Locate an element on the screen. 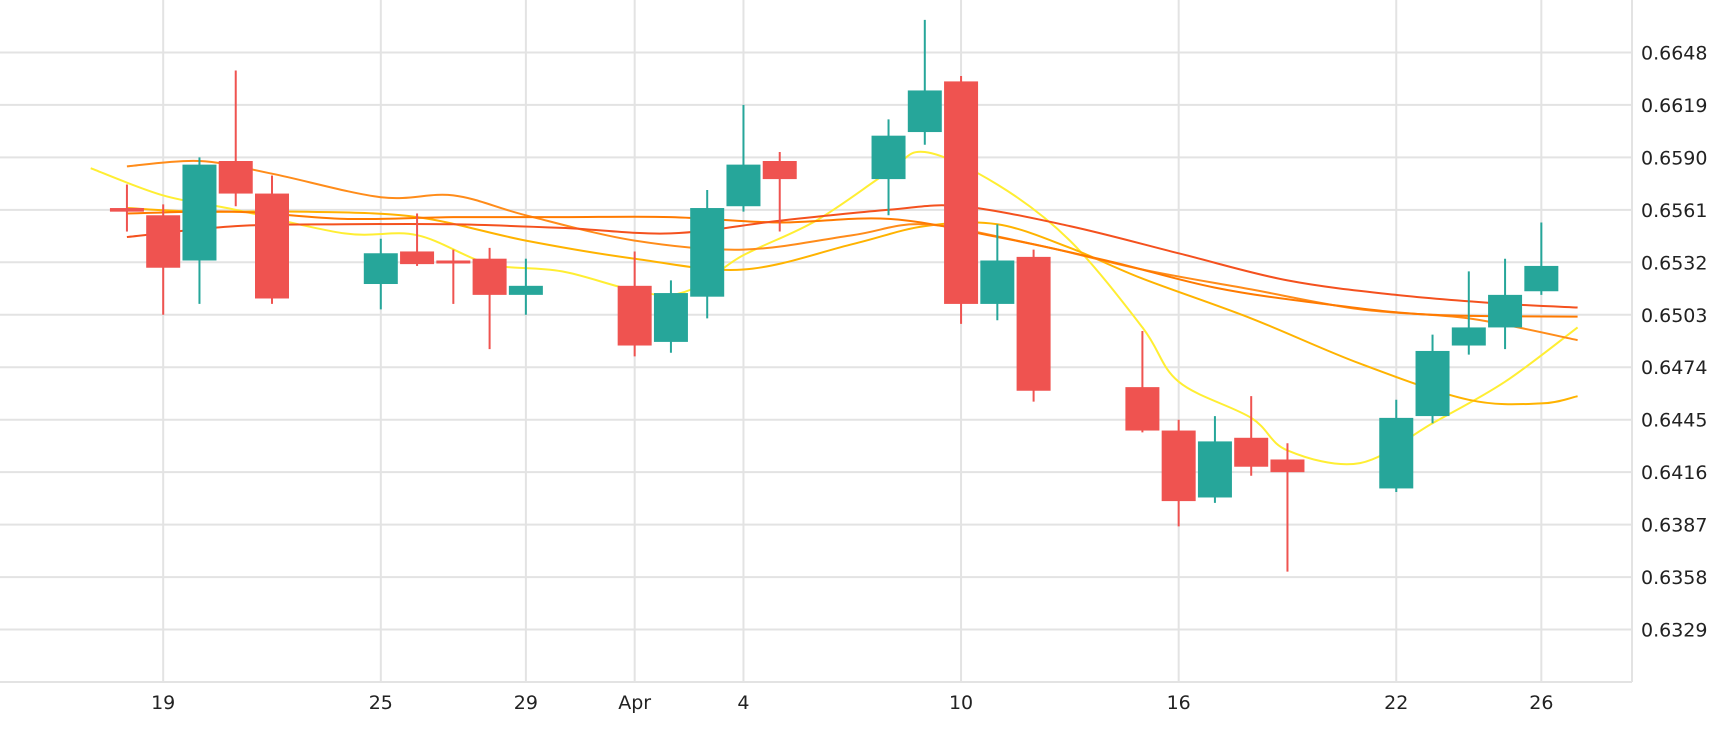 This screenshot has height=730, width=1730. y-tick-label: 0.6474 is located at coordinates (1674, 368).